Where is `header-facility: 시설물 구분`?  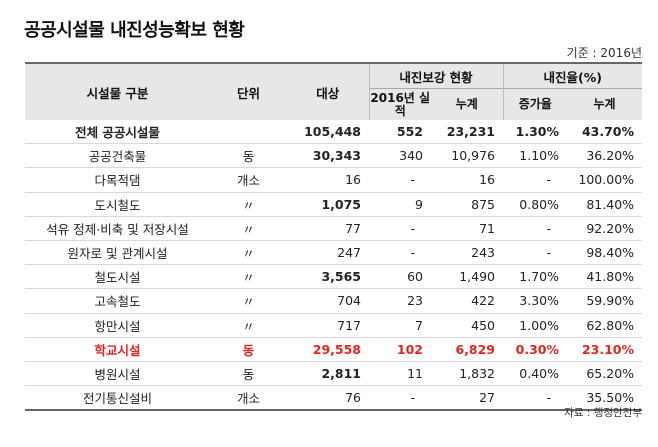
header-facility: 시설물 구분 is located at coordinates (117, 91).